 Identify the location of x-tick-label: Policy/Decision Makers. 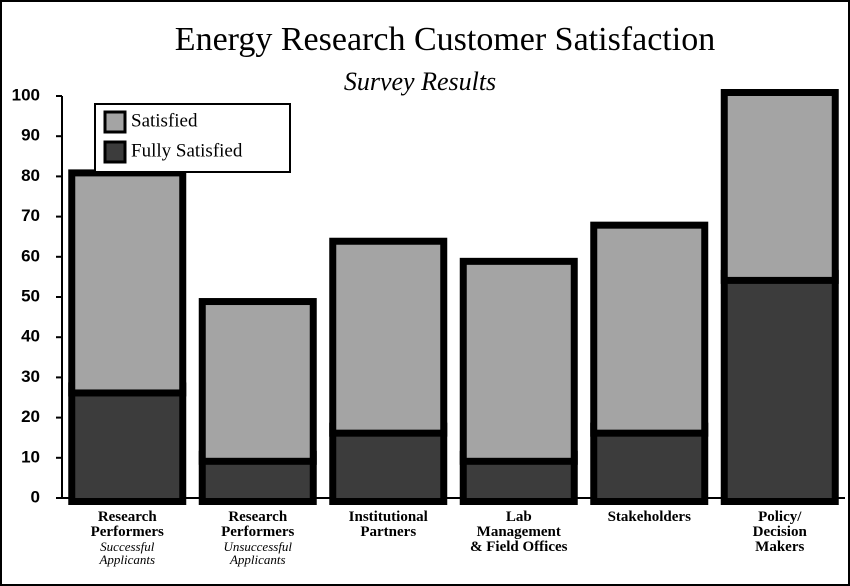
(780, 532).